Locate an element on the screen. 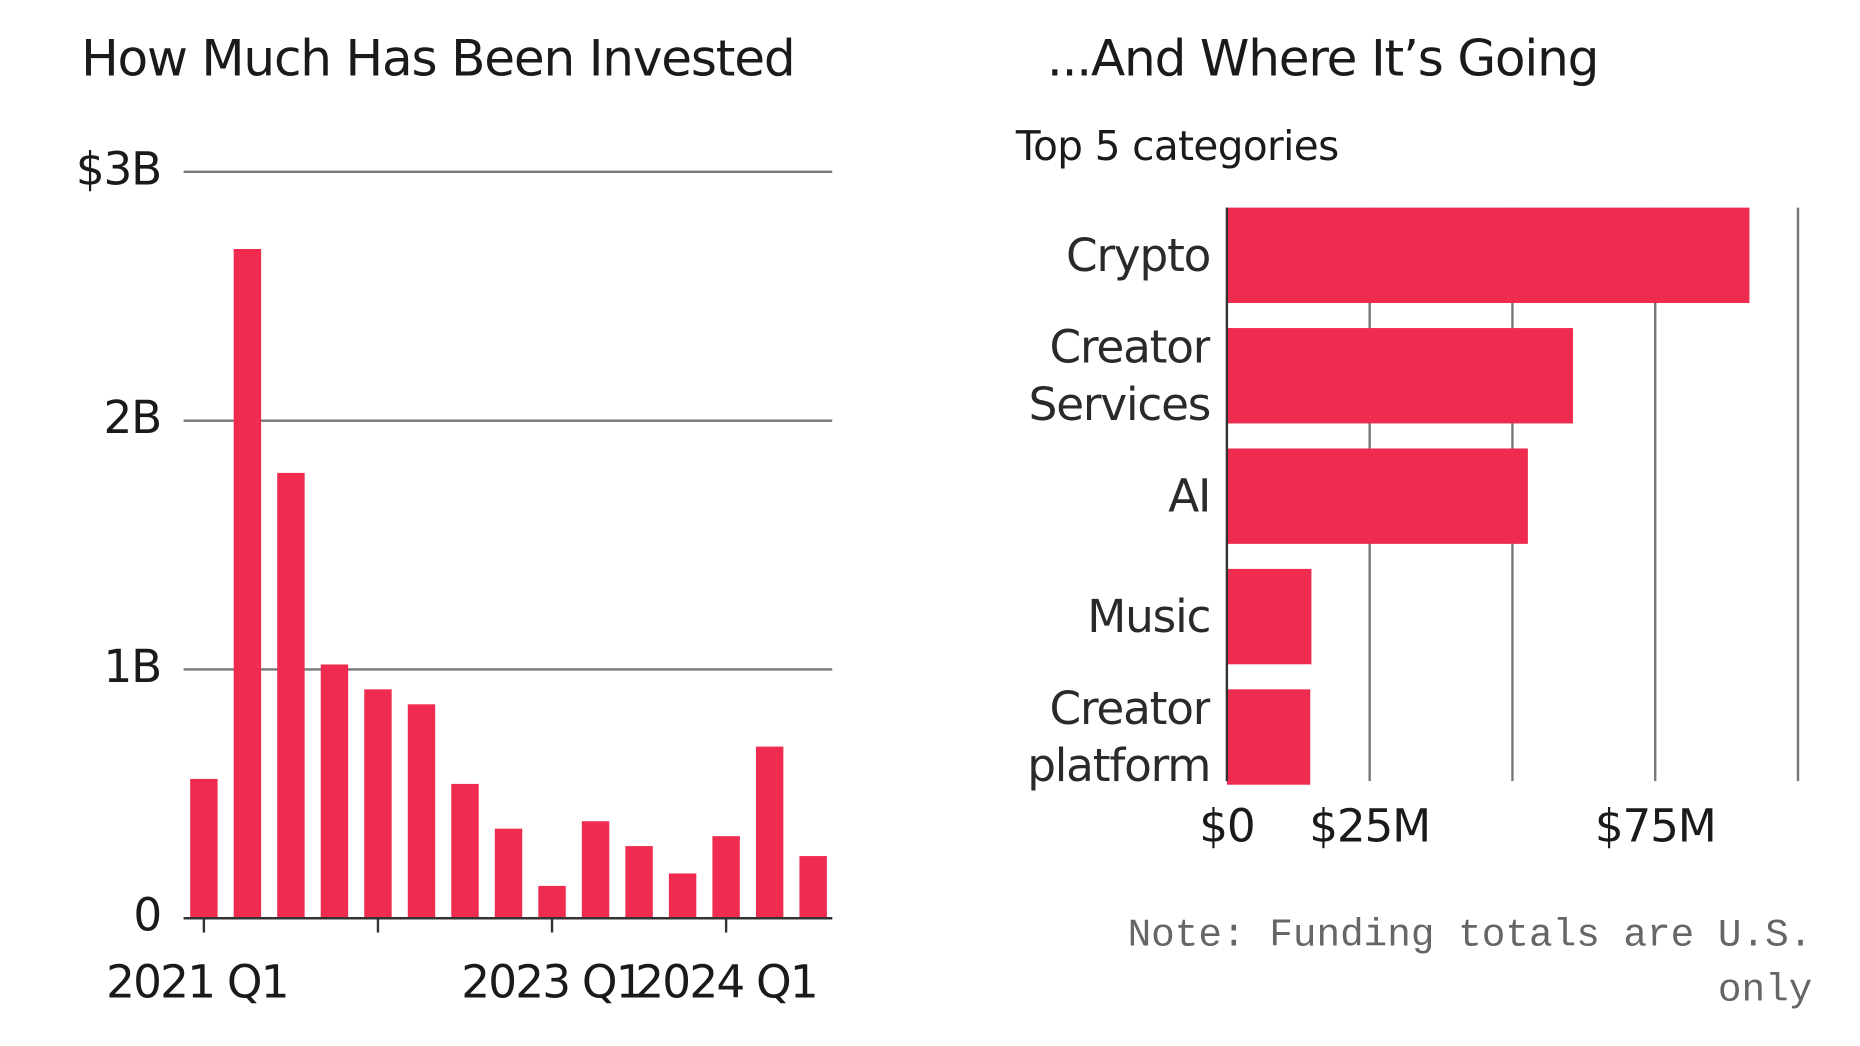 The width and height of the screenshot is (1860, 1046). category-label-box: Creator platform is located at coordinates (1119, 737).